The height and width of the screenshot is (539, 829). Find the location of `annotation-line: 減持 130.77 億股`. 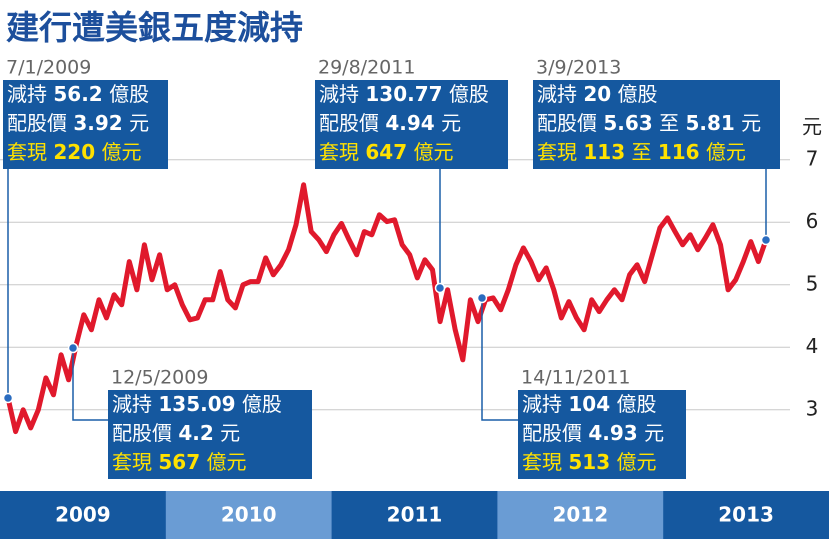

annotation-line: 減持 130.77 億股 is located at coordinates (404, 94).